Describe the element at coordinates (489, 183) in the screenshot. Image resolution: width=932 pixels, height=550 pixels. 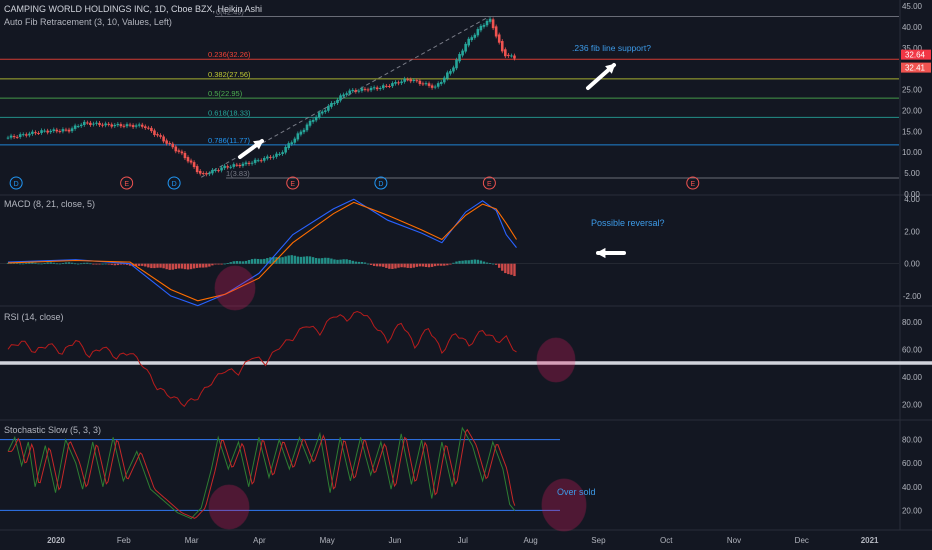
I see `event-marker` at that location.